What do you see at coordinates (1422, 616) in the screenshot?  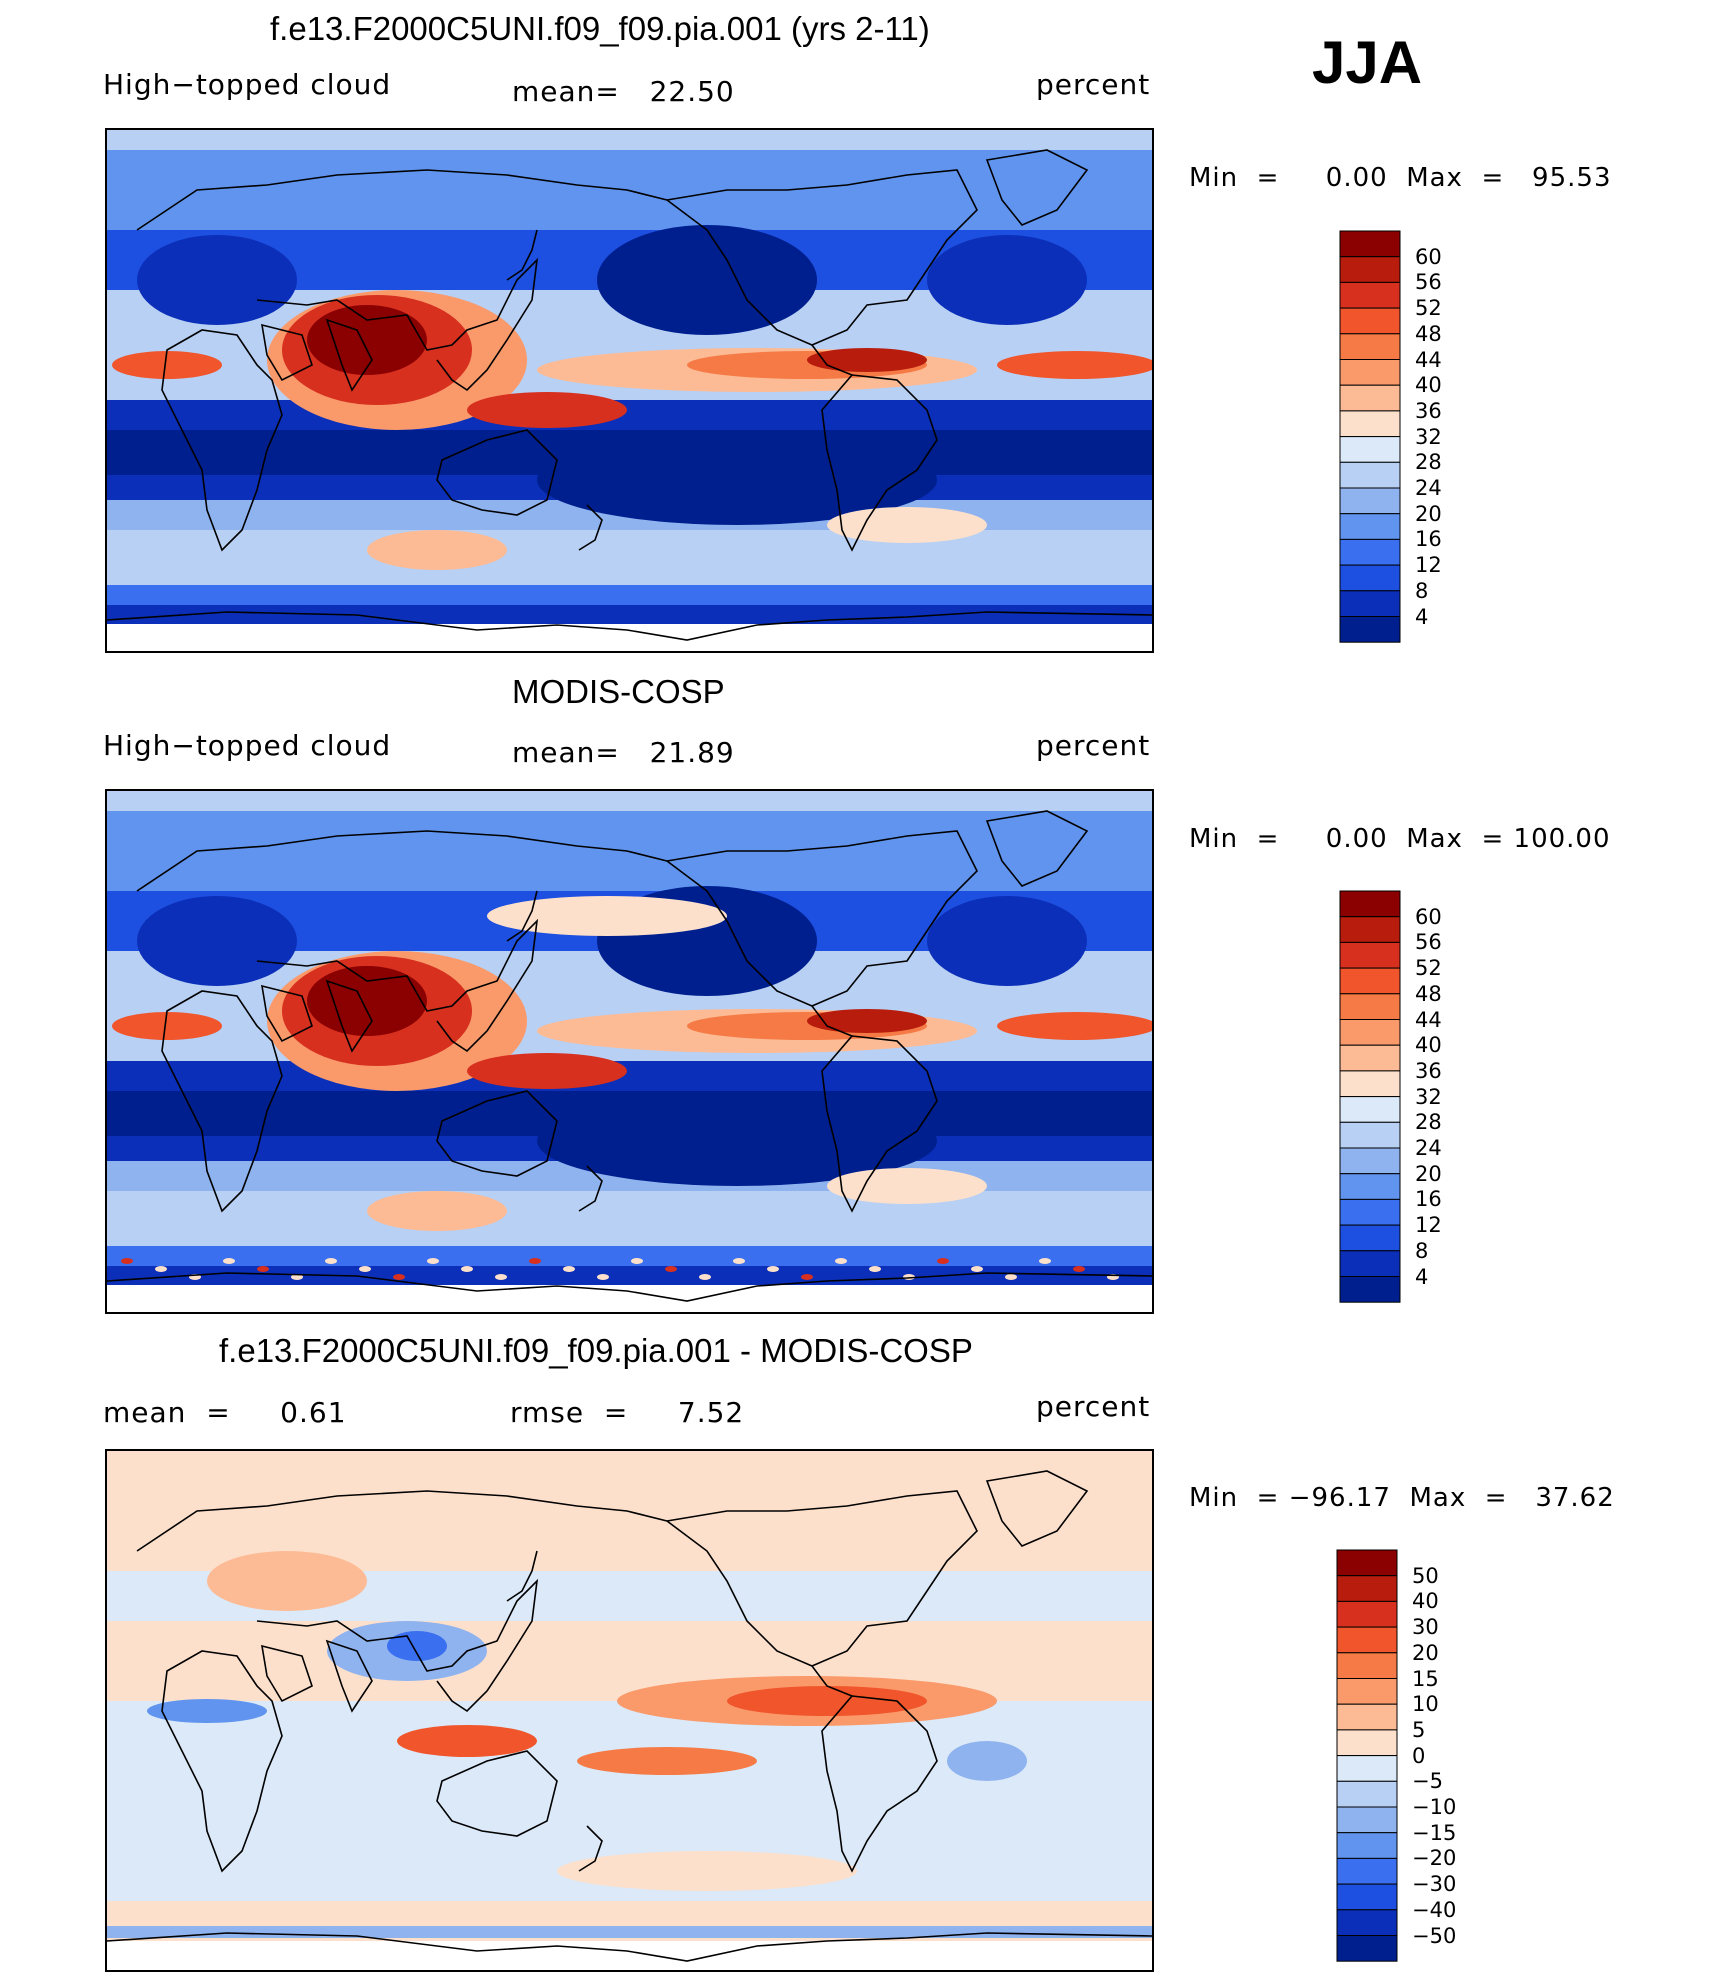 I see `panel1-colorbar-tick-label: 4` at bounding box center [1422, 616].